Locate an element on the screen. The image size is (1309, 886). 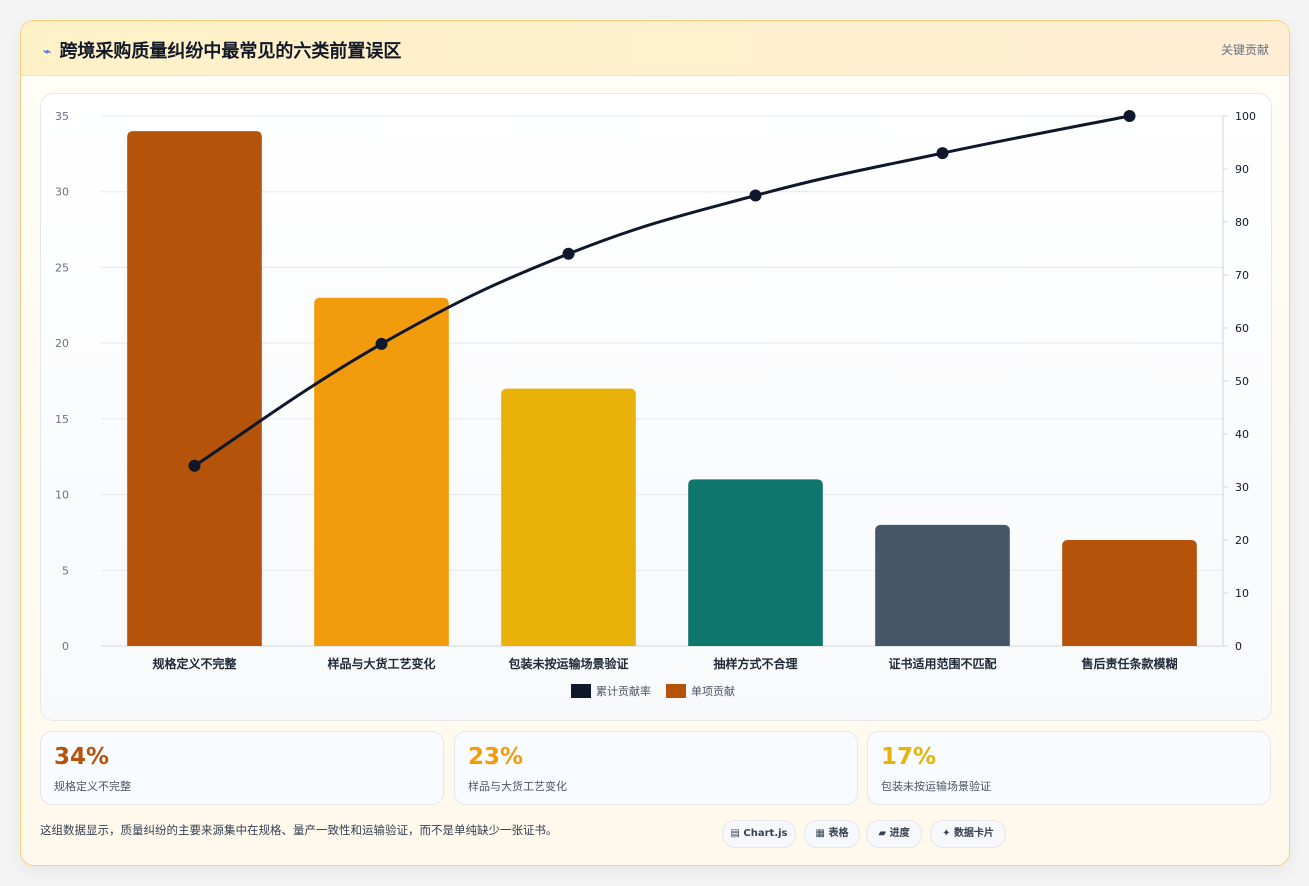
y-left-tick-label: 25 is located at coordinates (62, 267).